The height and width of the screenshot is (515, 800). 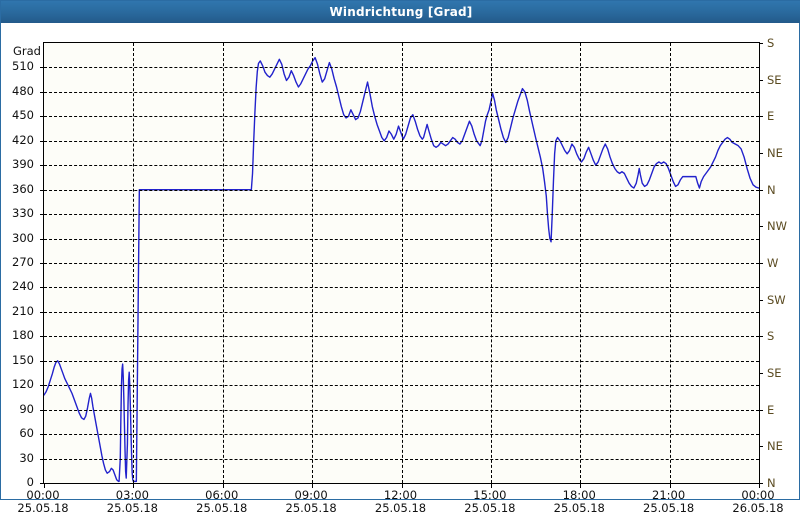 What do you see at coordinates (23, 115) in the screenshot?
I see `y-tick-label: 450` at bounding box center [23, 115].